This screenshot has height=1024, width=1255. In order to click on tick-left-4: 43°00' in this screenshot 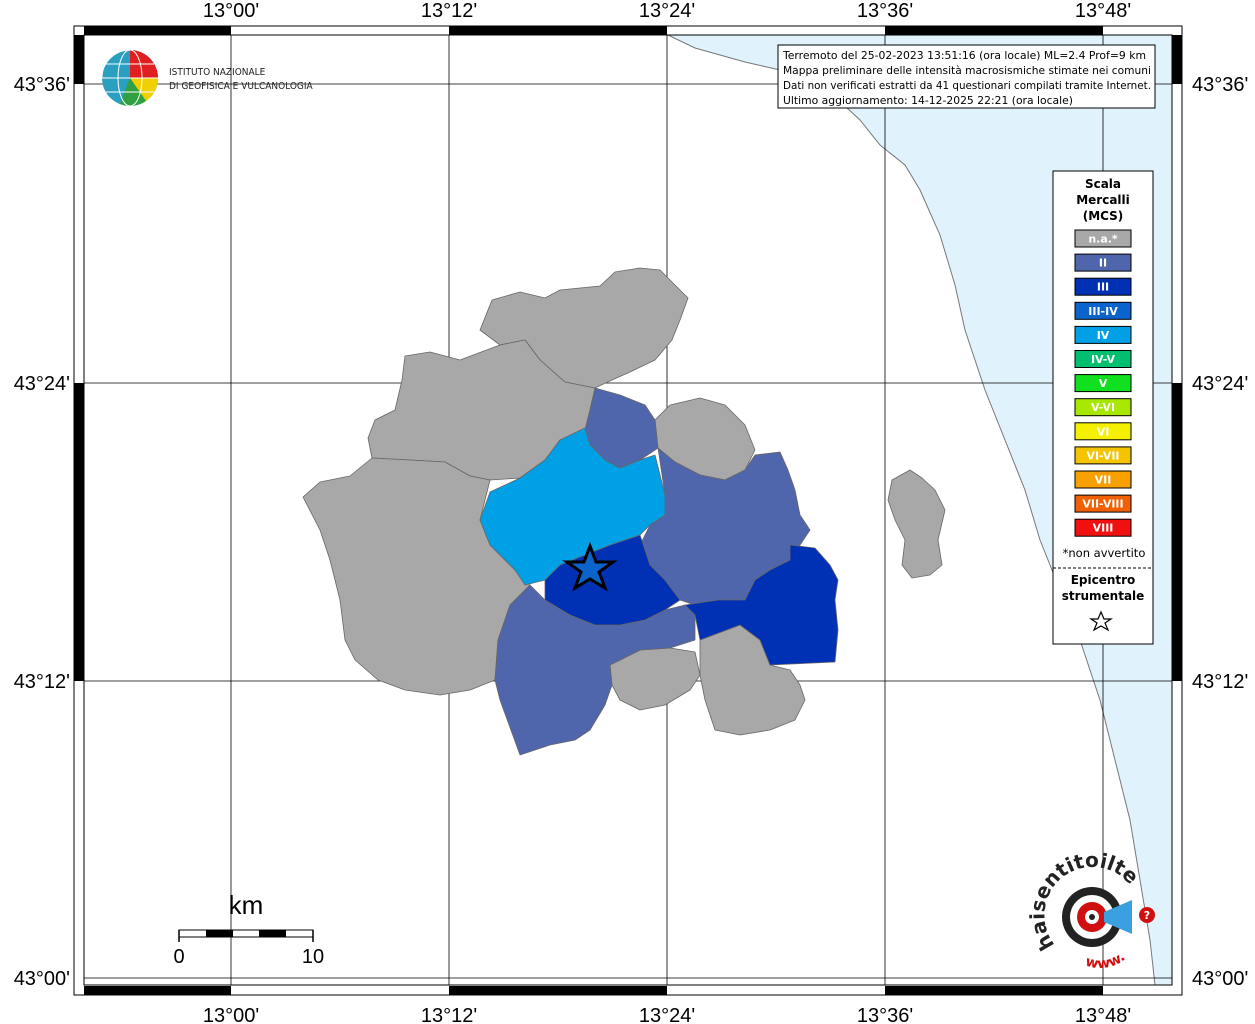, I will do `click(42, 979)`.